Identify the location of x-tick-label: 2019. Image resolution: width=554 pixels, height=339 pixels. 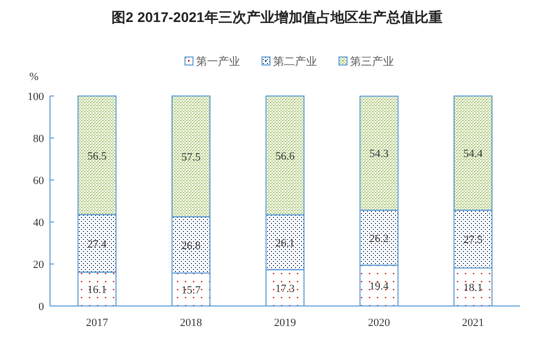
(285, 323).